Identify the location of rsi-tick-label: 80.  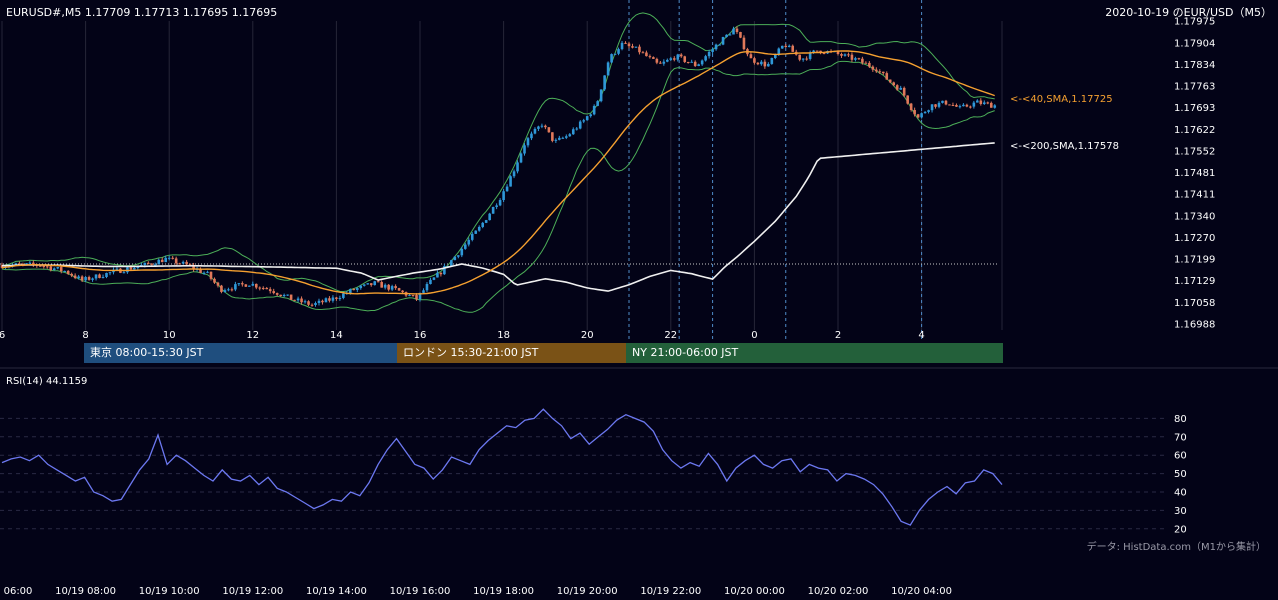
(1180, 419).